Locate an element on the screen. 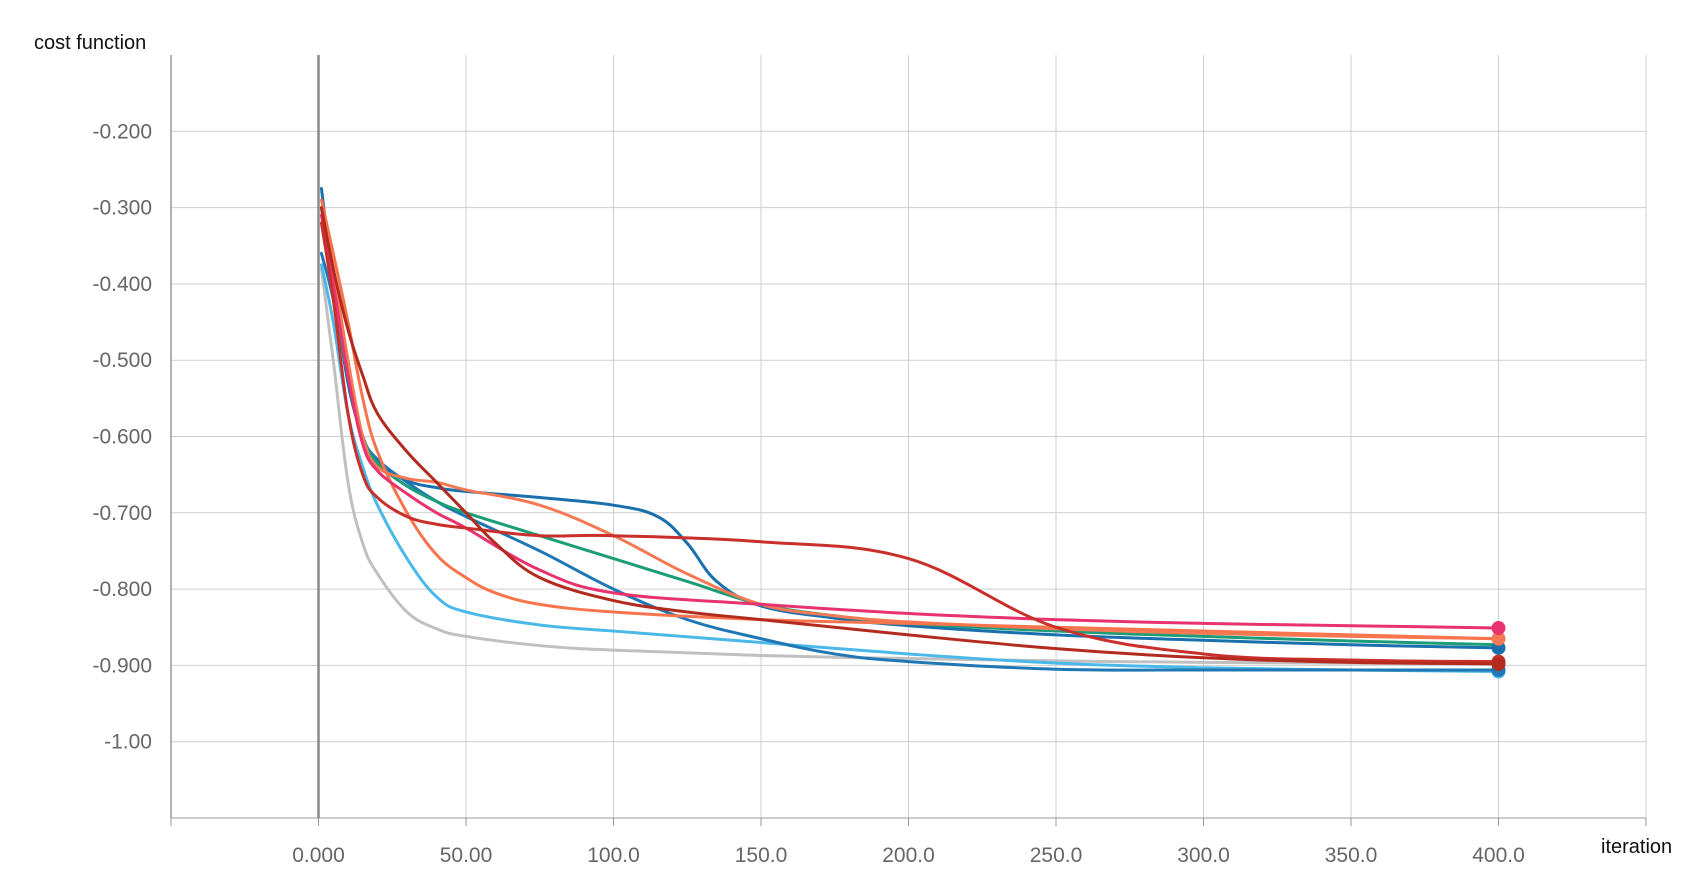 The width and height of the screenshot is (1707, 895). y-axis-title: cost function is located at coordinates (90, 43).